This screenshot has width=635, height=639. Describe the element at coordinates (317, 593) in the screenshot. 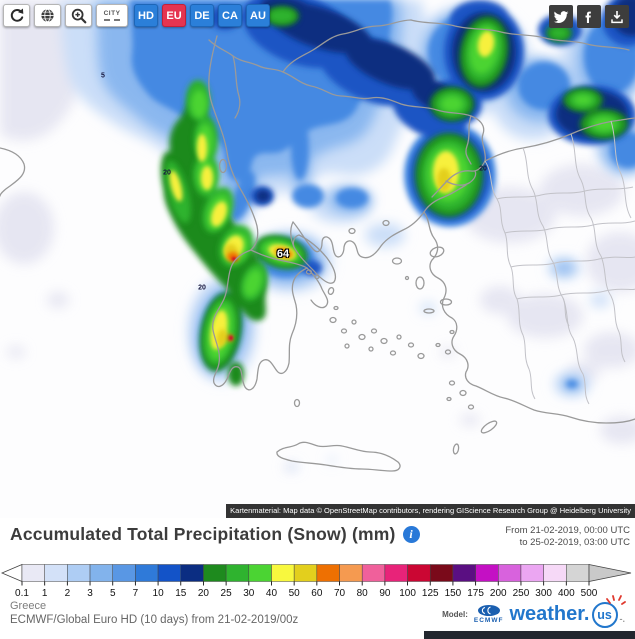

I see `svg-text: 60` at that location.